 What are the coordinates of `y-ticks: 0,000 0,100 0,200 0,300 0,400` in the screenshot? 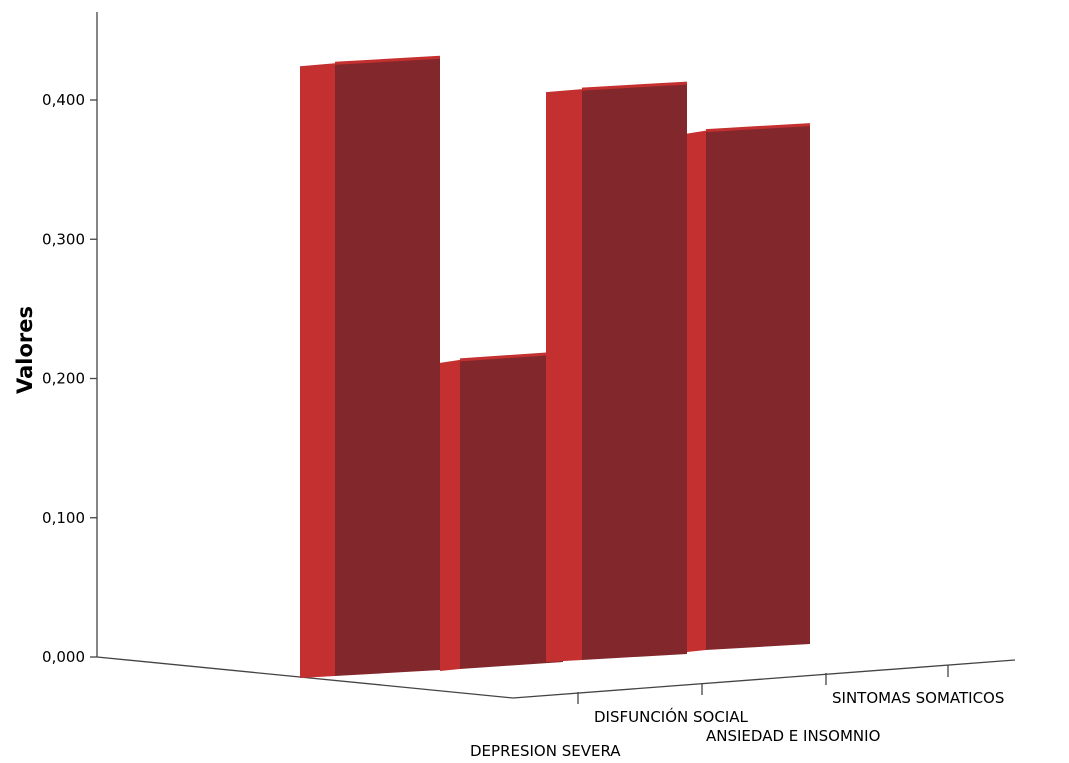 It's located at (69, 378).